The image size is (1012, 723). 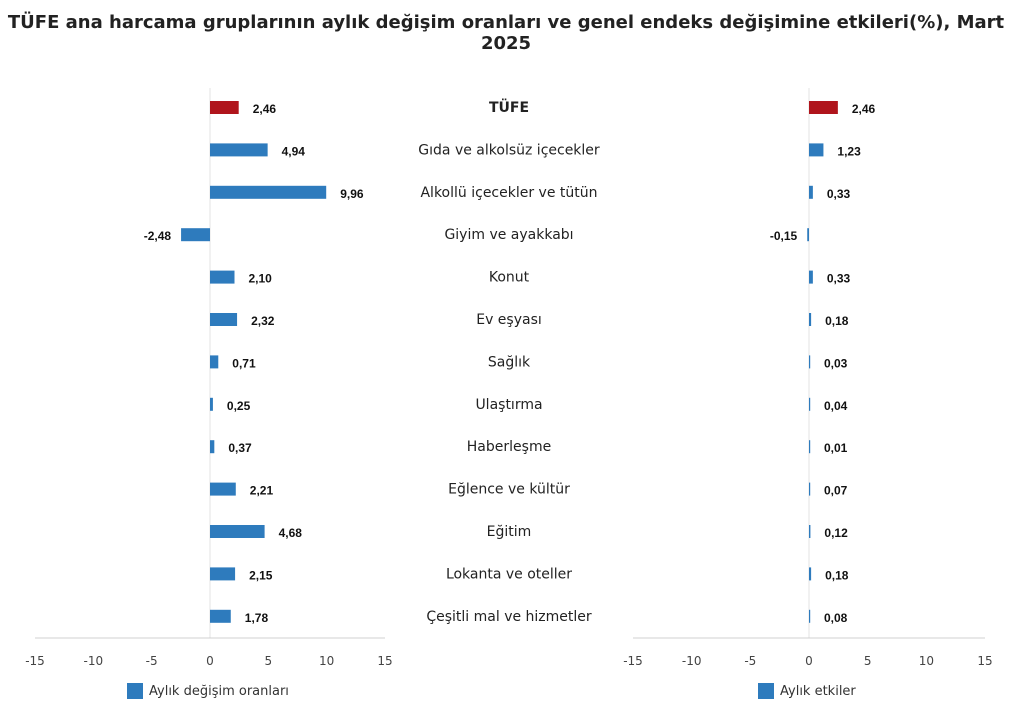 What do you see at coordinates (509, 574) in the screenshot?
I see `category-label: Lokanta ve oteller` at bounding box center [509, 574].